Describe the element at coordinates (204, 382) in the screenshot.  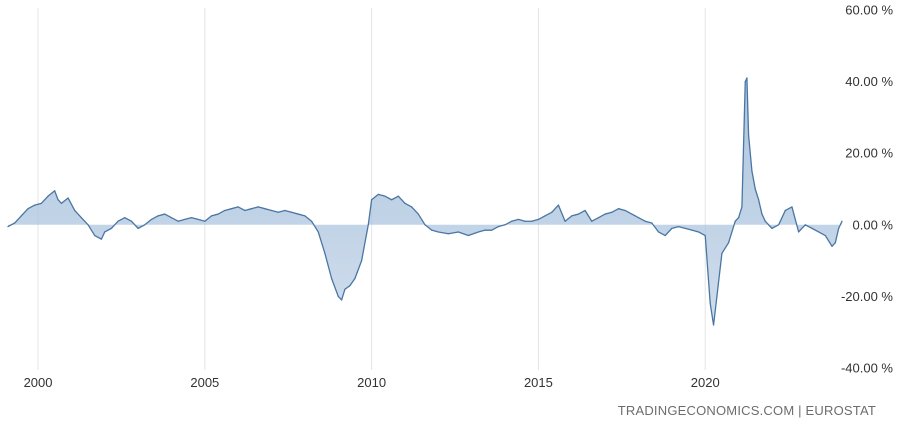
I see `x-tick-label: 2005` at that location.